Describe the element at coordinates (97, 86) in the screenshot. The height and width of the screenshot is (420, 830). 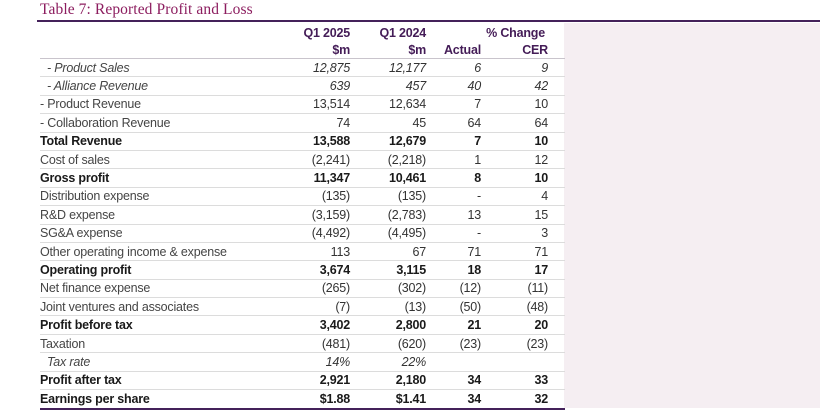
I see `row-label: - Alliance Revenue` at that location.